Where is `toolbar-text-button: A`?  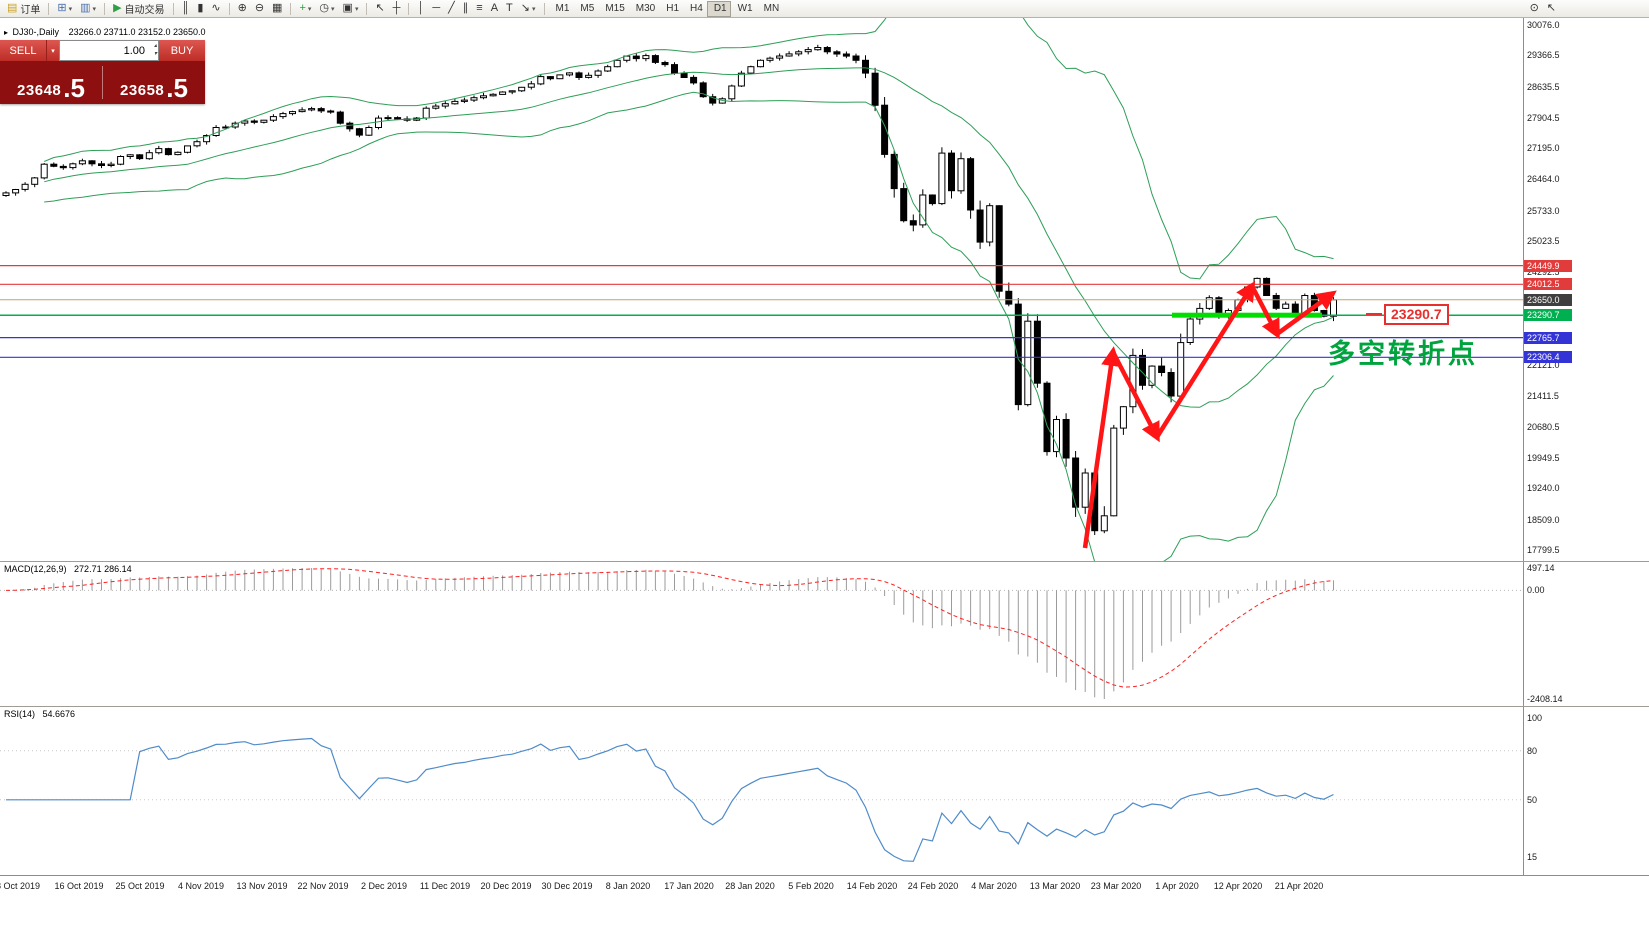
toolbar-text-button: A is located at coordinates (494, 9).